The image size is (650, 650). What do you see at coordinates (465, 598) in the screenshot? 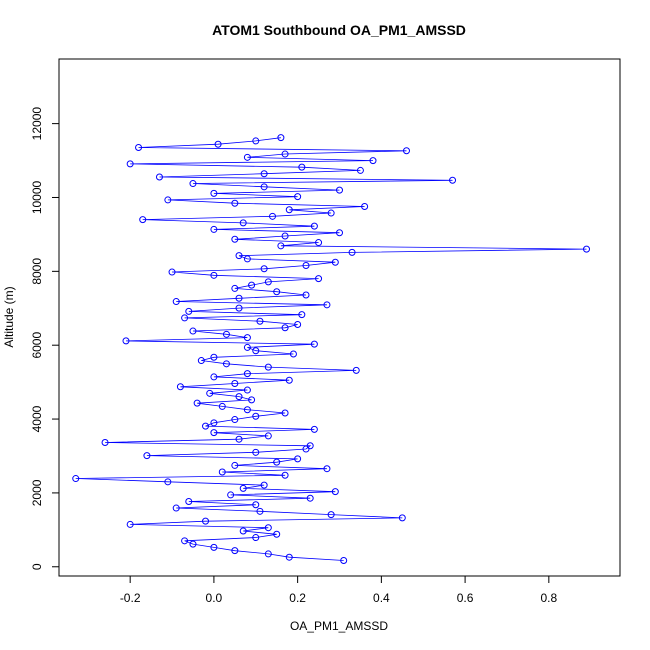
I see `x-tick-label: 0.6` at bounding box center [465, 598].